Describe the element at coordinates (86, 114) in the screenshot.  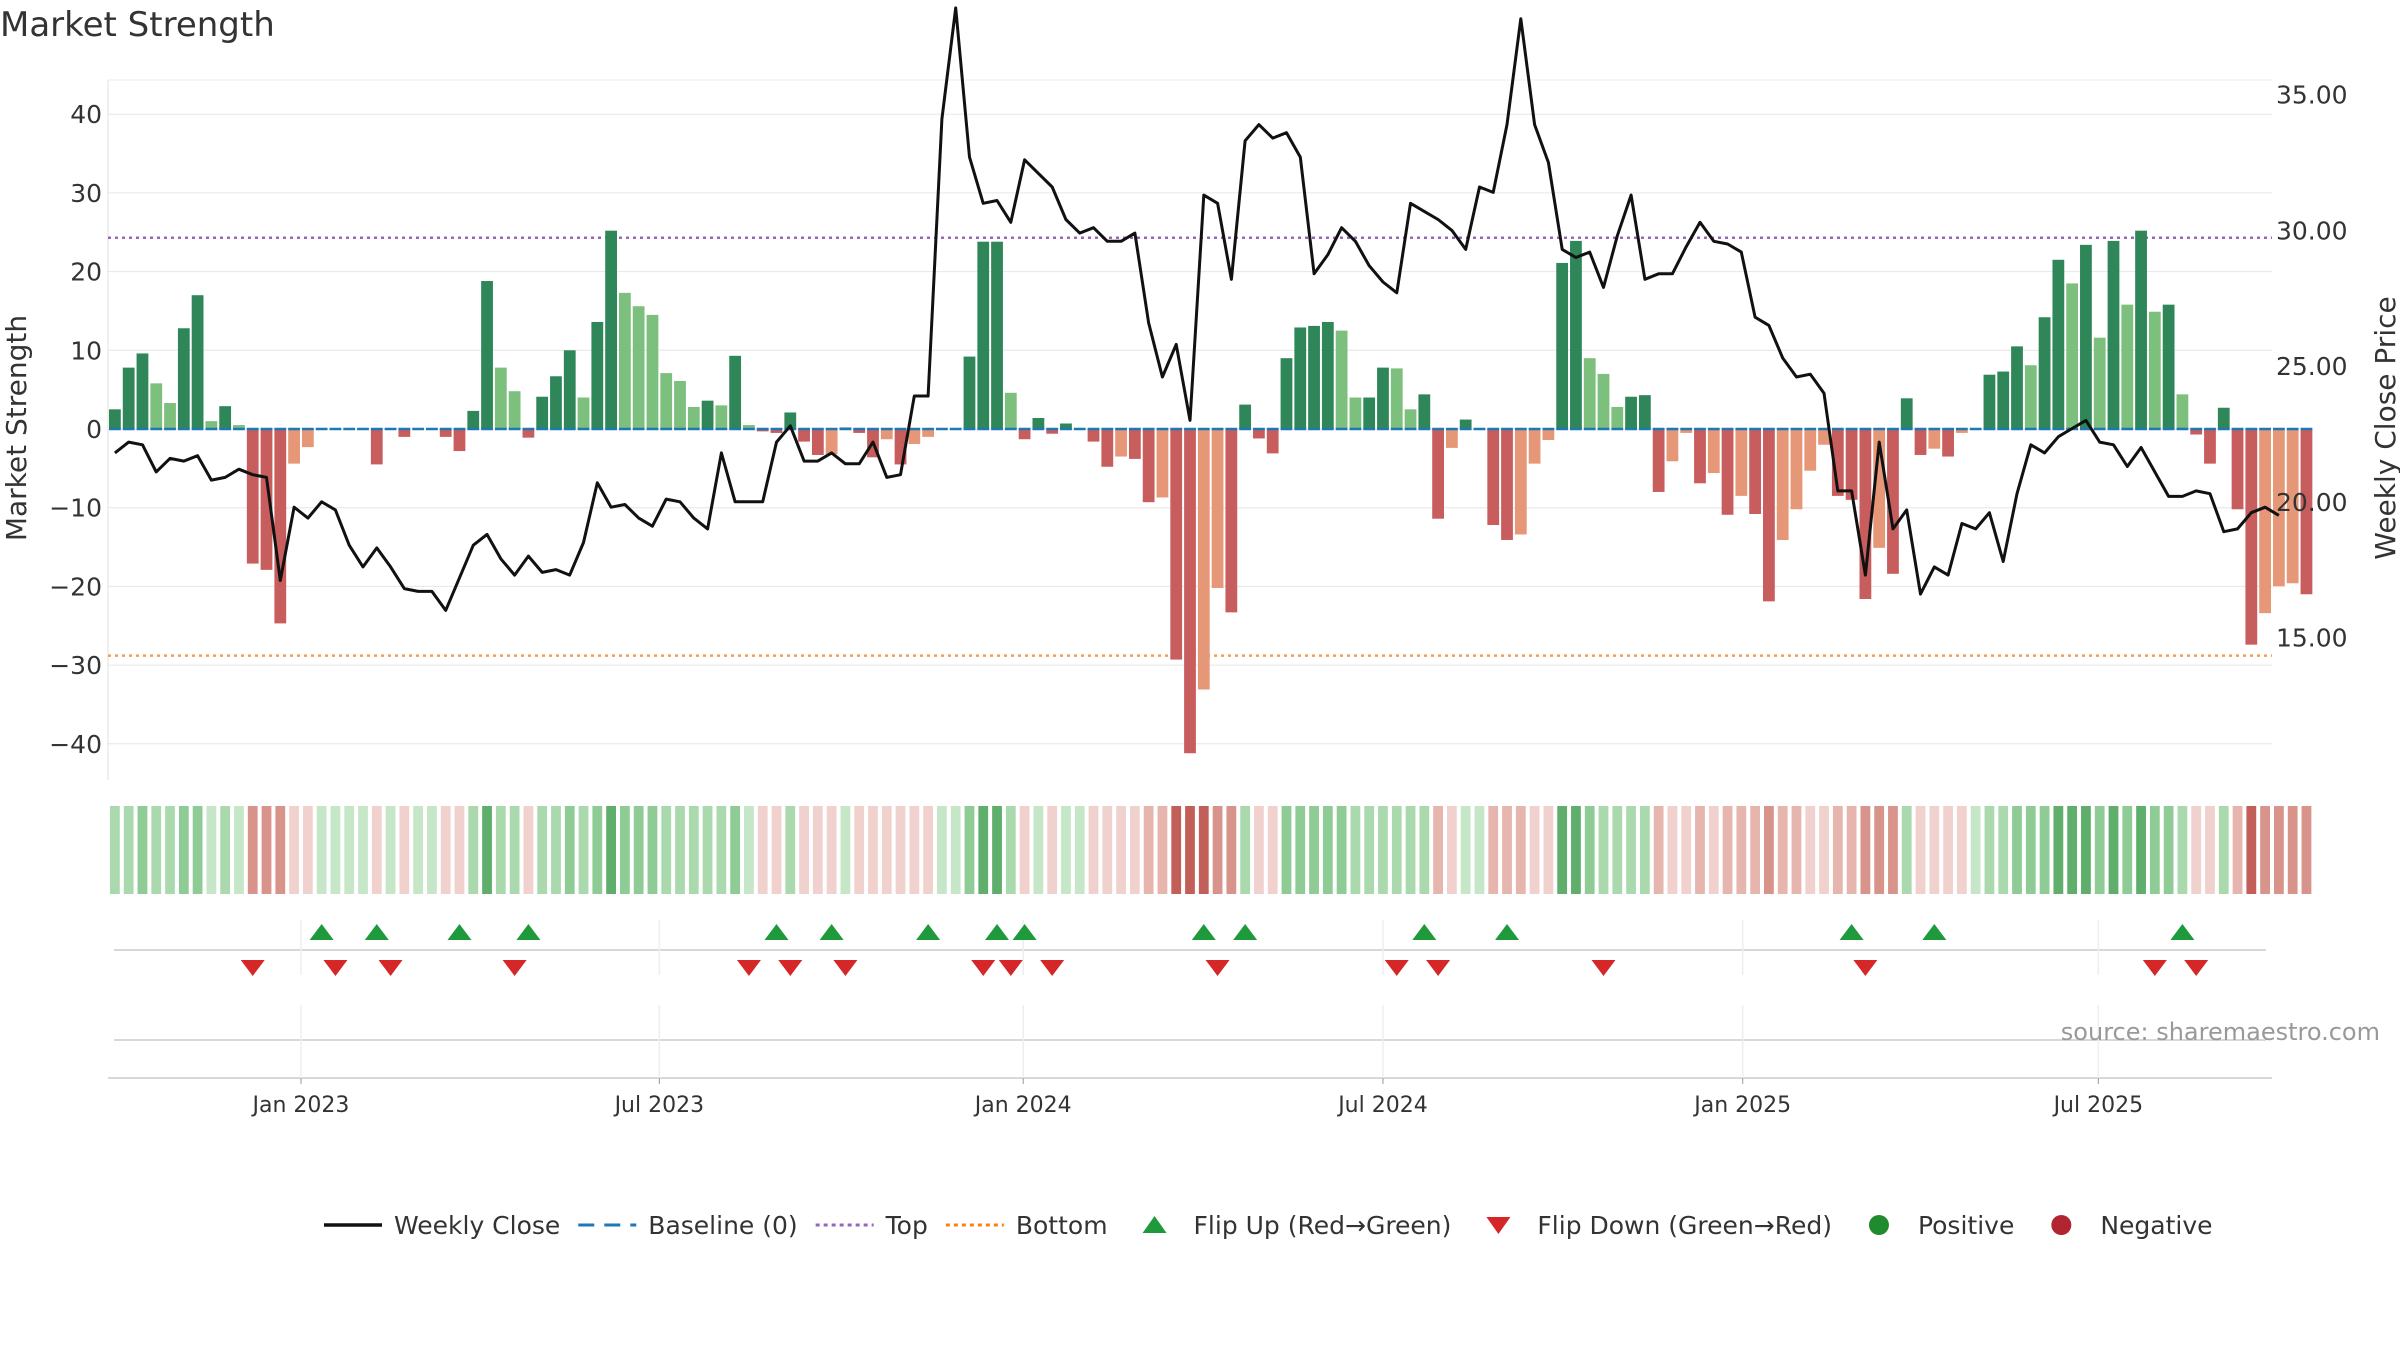
I see `left-tick-label: 40` at that location.